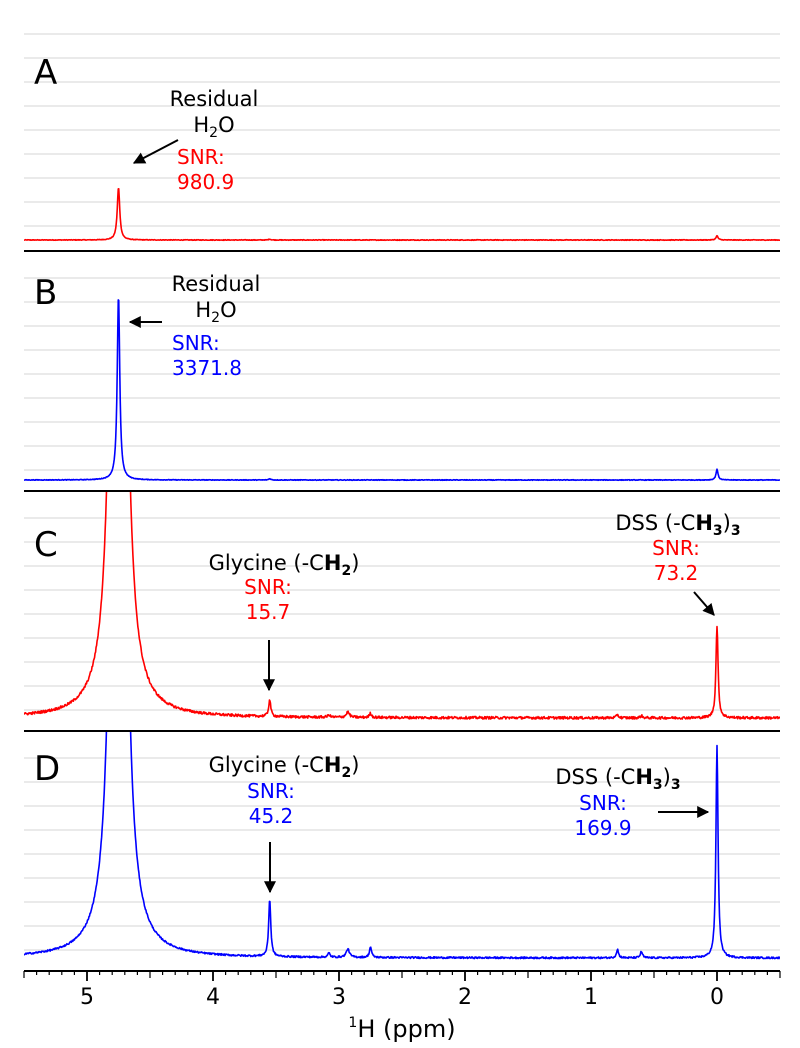 The width and height of the screenshot is (800, 1048). What do you see at coordinates (339, 997) in the screenshot?
I see `x-tick-label: 3` at bounding box center [339, 997].